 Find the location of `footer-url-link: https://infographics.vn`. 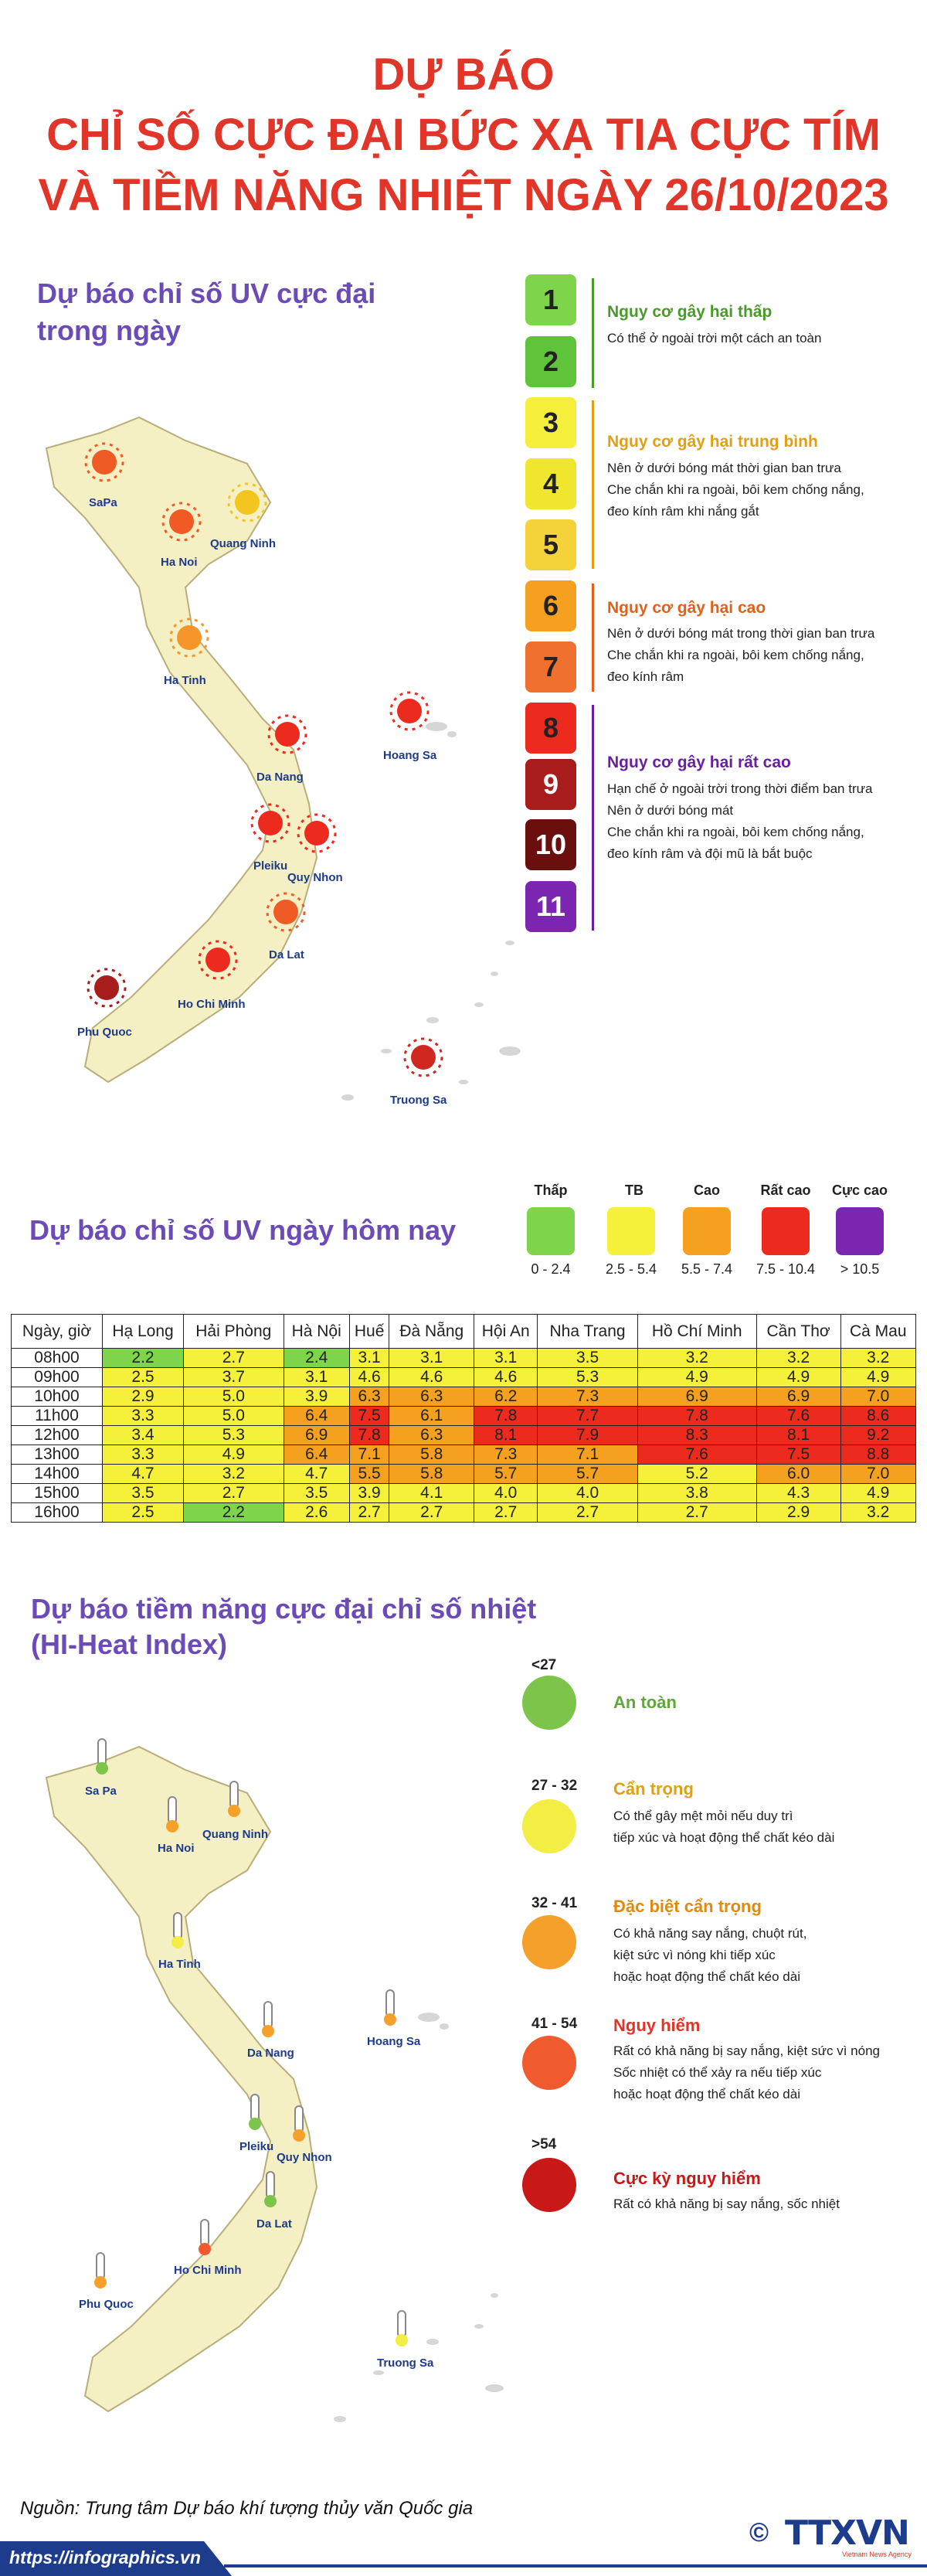

footer-url-link: https://infographics.vn is located at coordinates (105, 2557).